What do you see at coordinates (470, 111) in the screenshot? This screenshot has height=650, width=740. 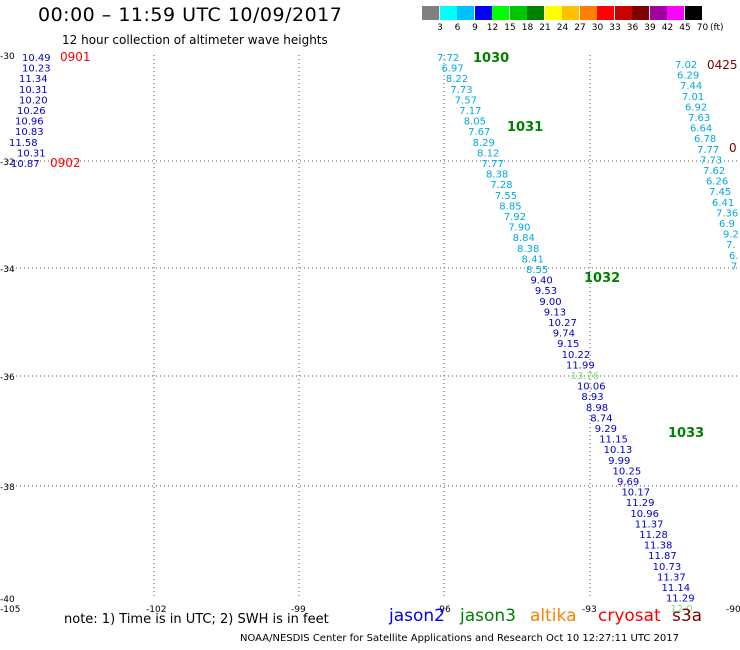 I see `track-b-value: 7.17` at bounding box center [470, 111].